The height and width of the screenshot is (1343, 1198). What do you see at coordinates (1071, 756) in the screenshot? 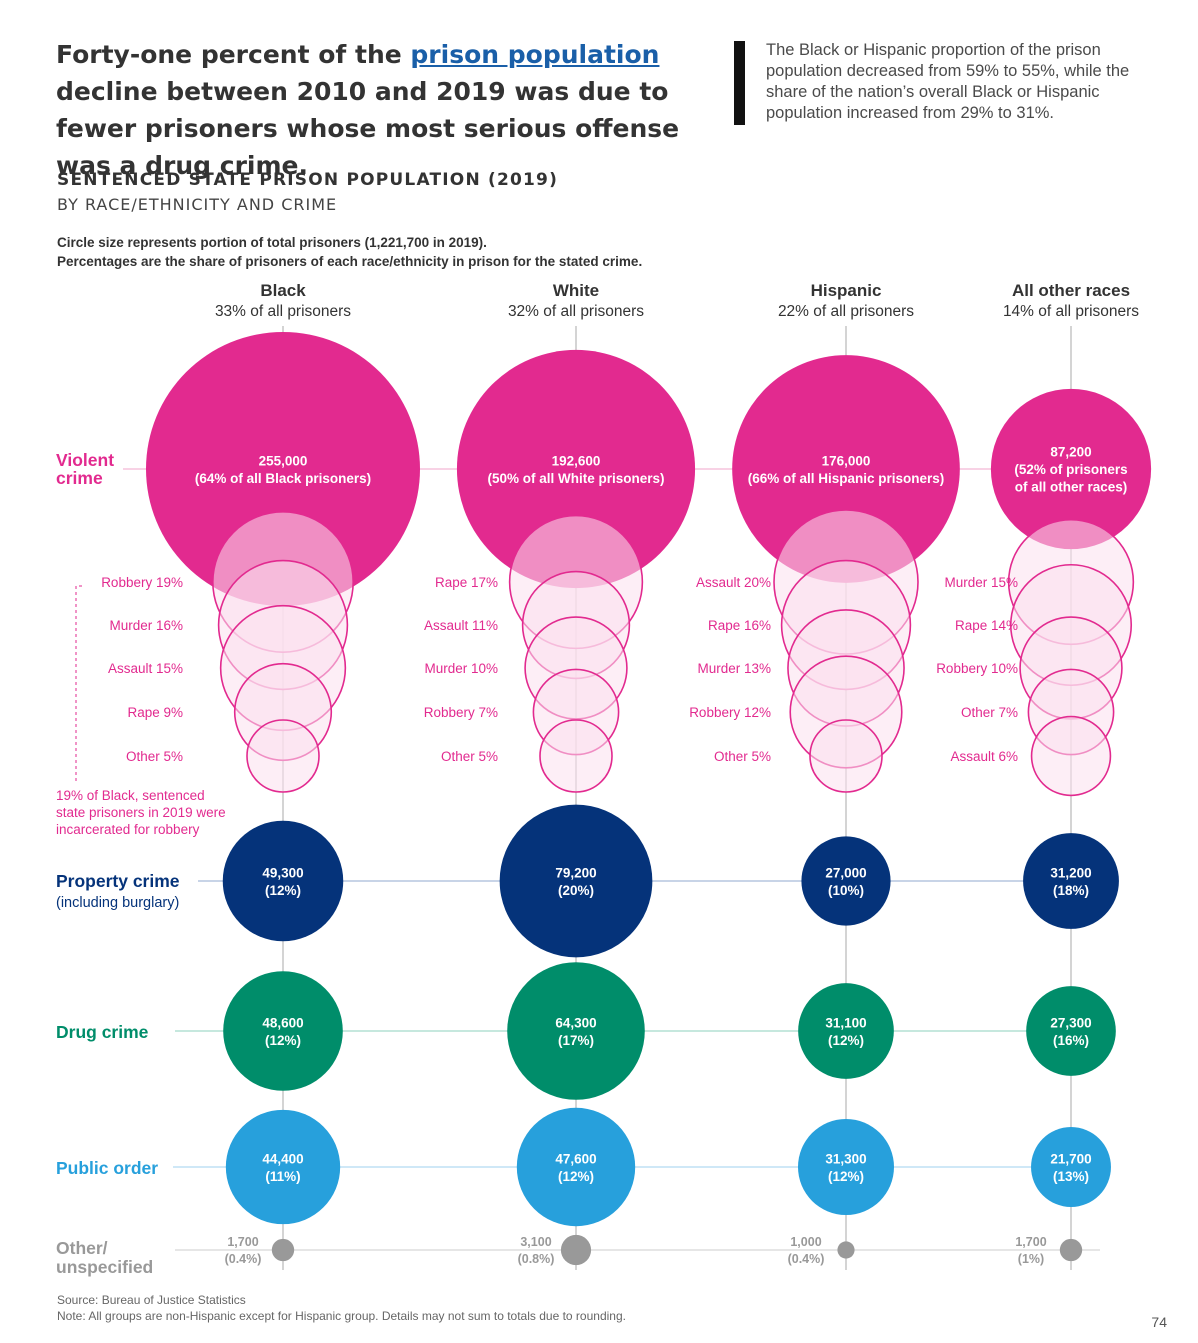
I see `sub-bubble-all-other-races-assault` at bounding box center [1071, 756].